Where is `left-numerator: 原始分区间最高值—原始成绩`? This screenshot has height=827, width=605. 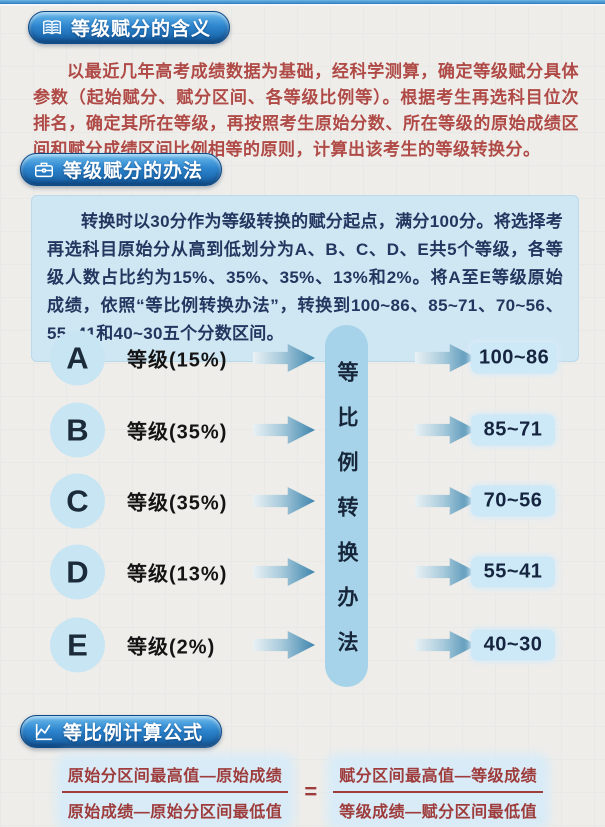
left-numerator: 原始分区间最高值—原始成绩 is located at coordinates (175, 776).